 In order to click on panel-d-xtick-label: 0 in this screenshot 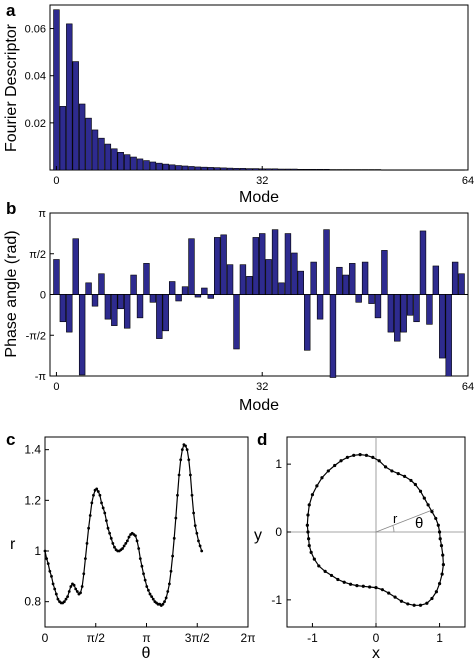, I will do `click(376, 638)`.